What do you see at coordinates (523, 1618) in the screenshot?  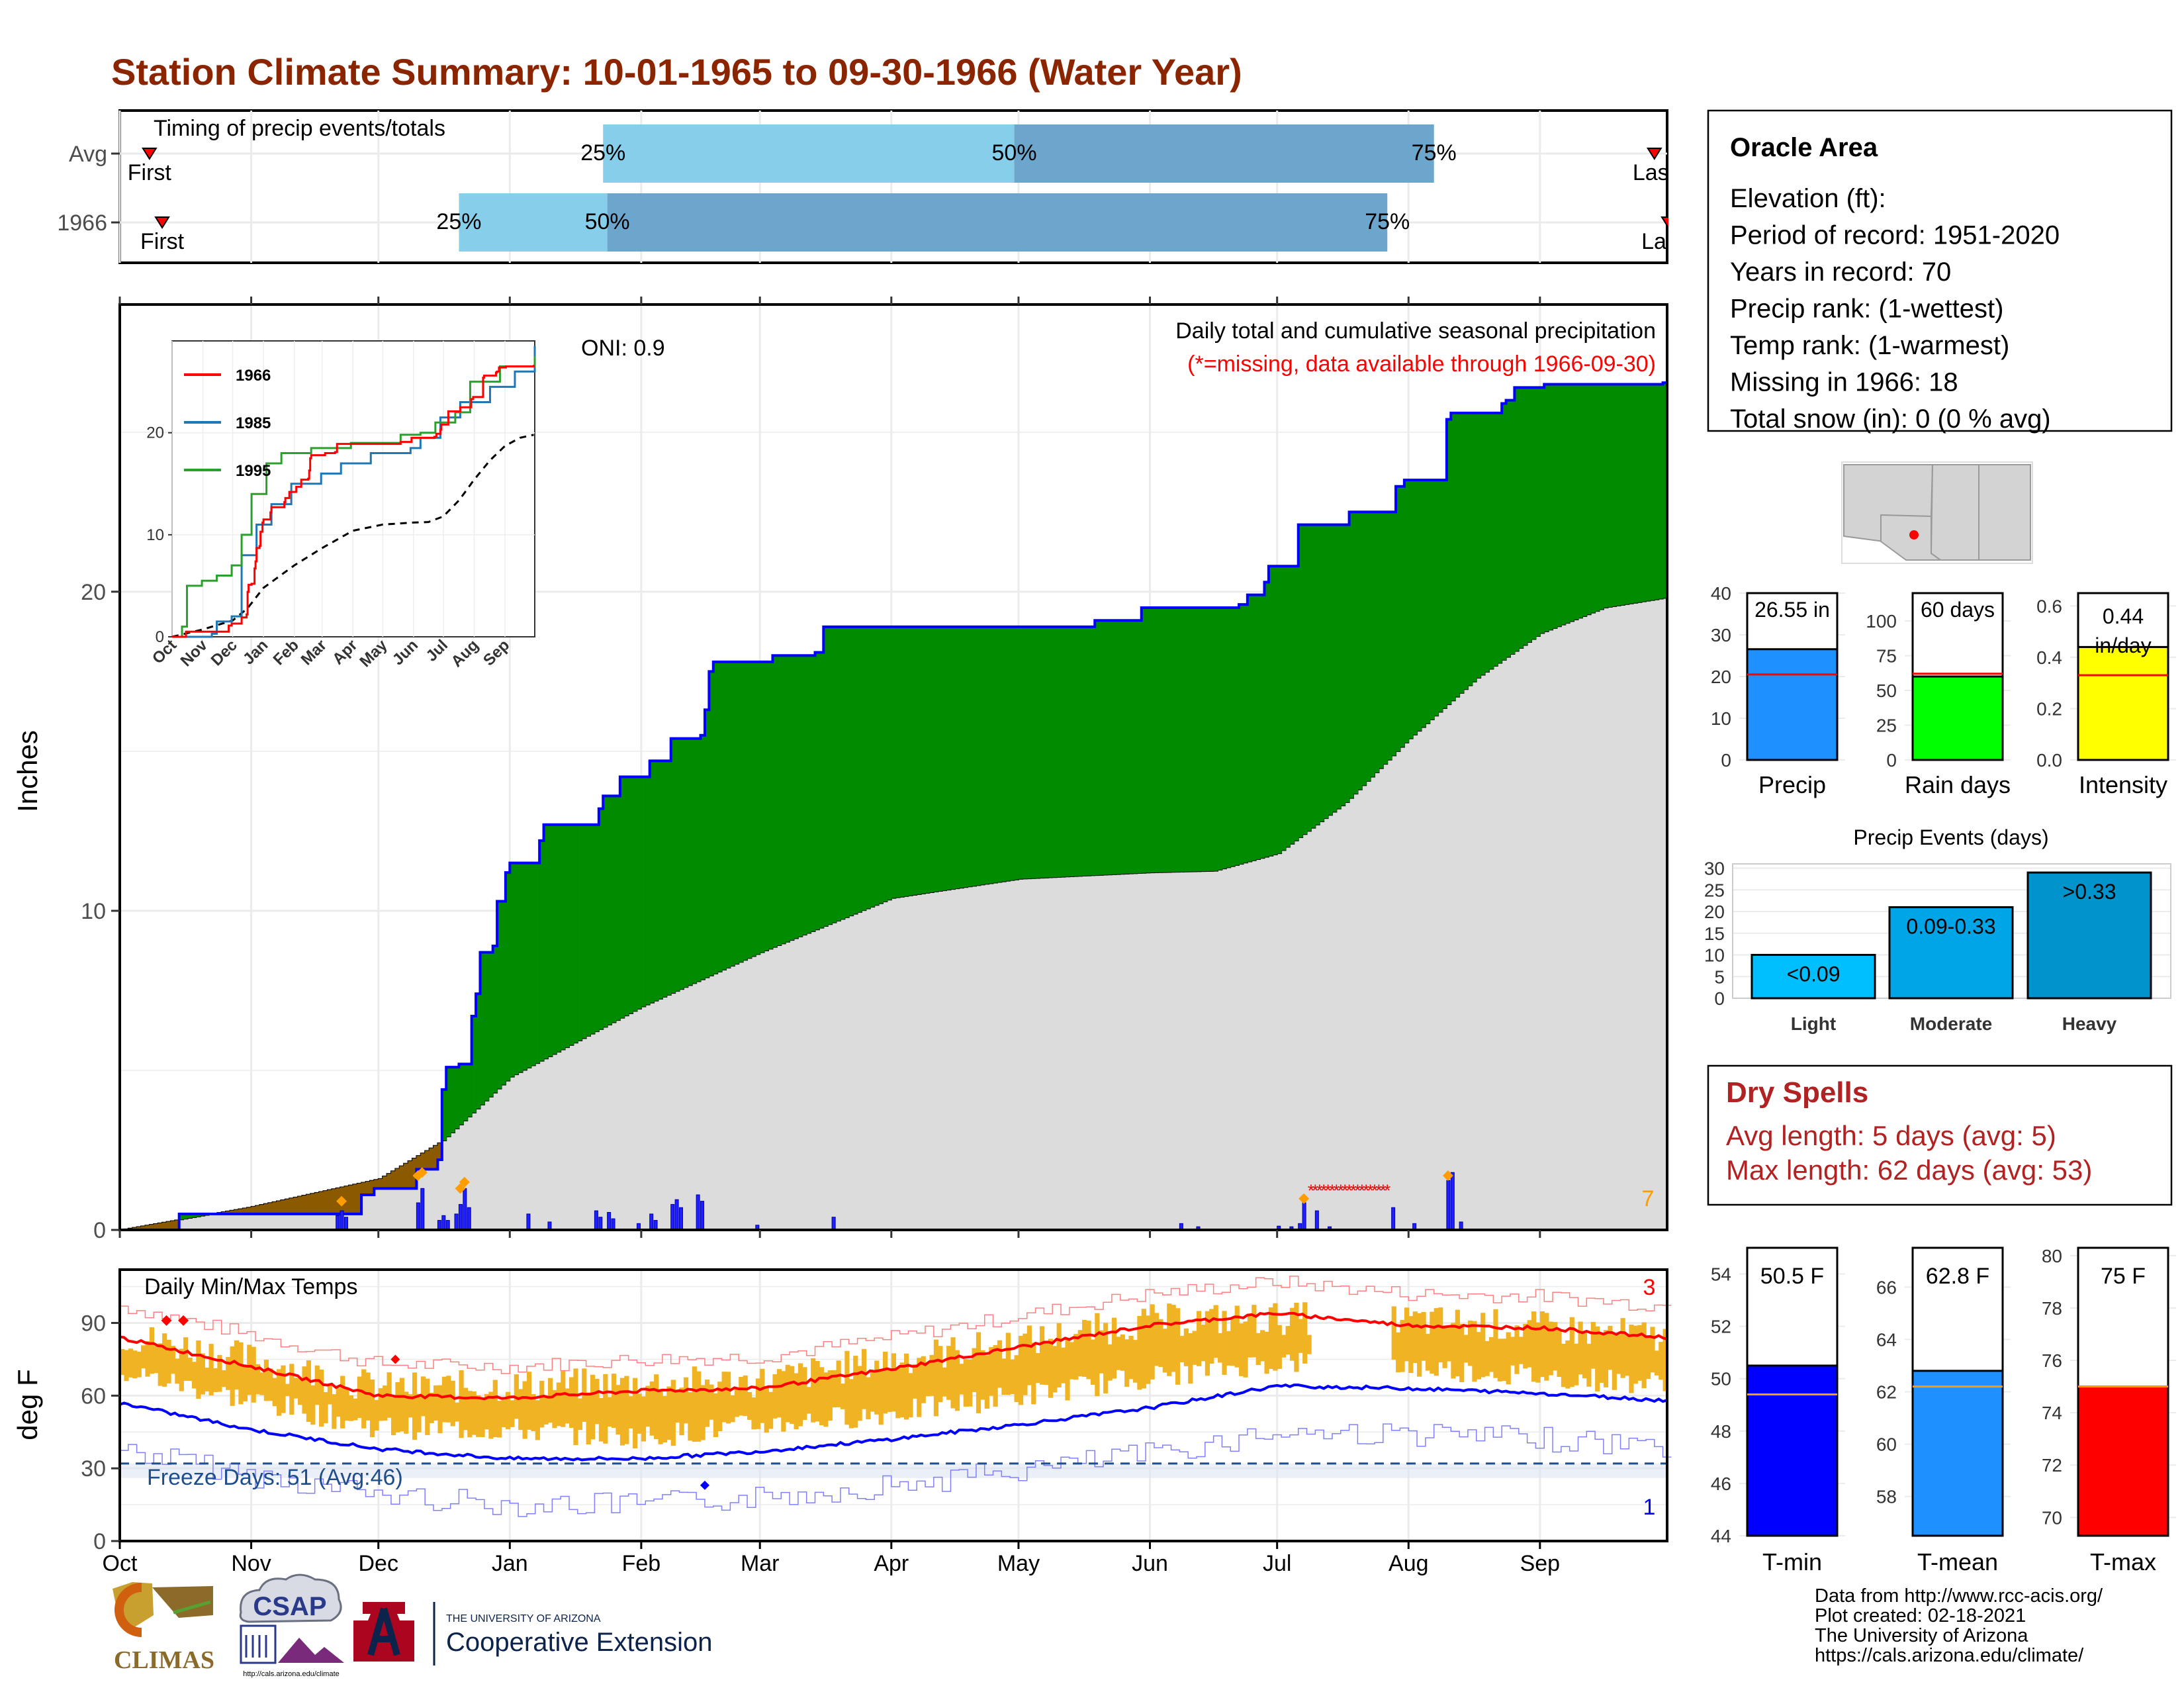 I see `ua-small-text: THE UNIVERSITY OF ARIZONA` at bounding box center [523, 1618].